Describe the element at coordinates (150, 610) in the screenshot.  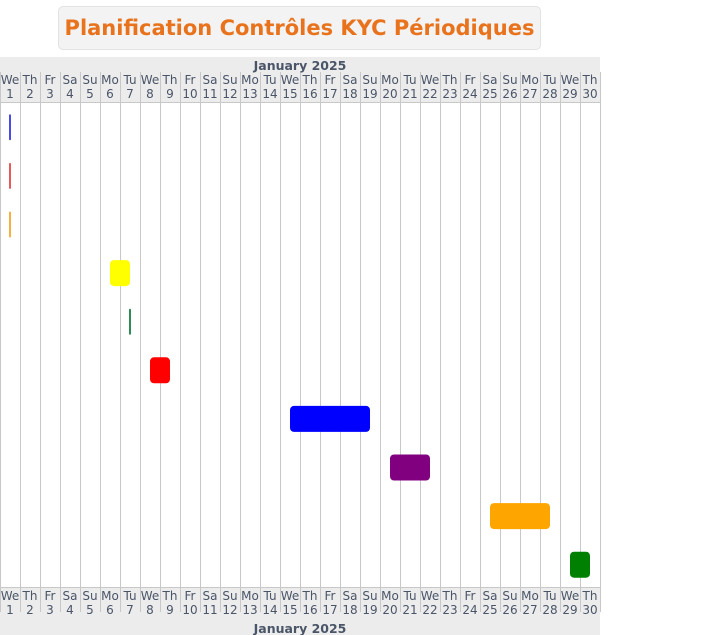
I see `tick-label-daynum-bottom: 8` at that location.